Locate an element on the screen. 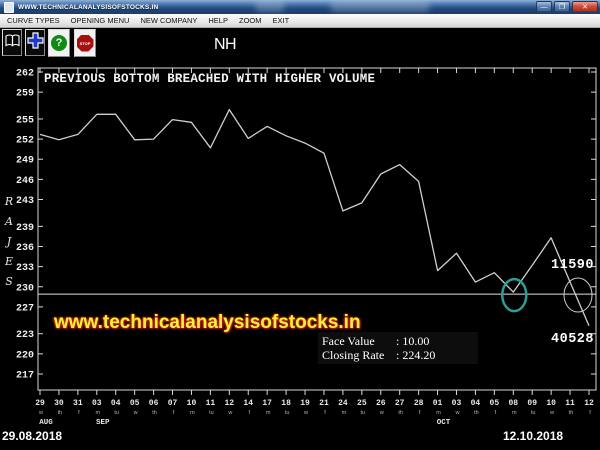  y-axis-label: 233 is located at coordinates (25, 268).